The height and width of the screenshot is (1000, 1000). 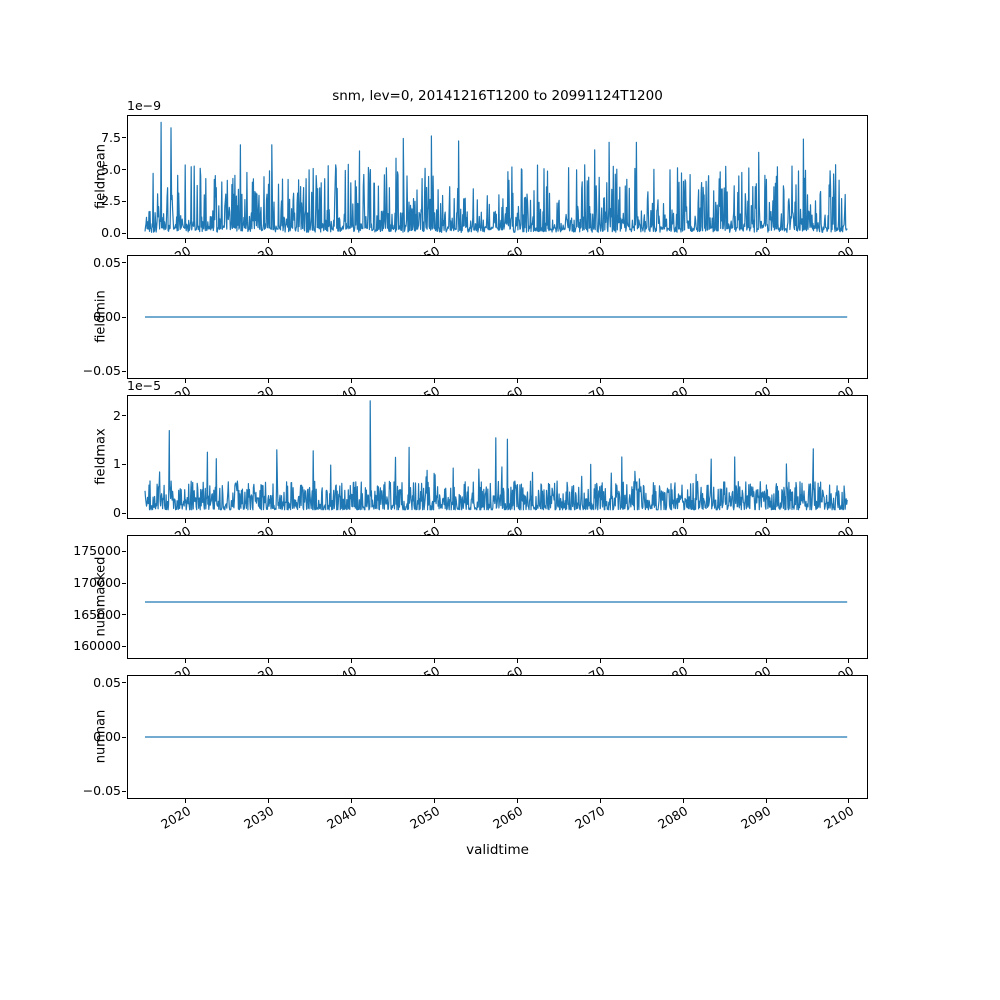 I want to click on plot-line-fieldmax, so click(x=496, y=455).